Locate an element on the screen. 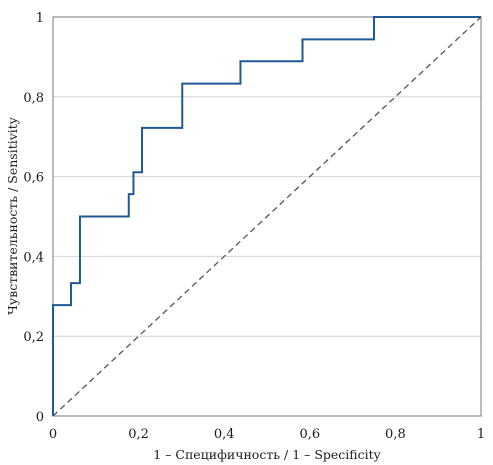 The width and height of the screenshot is (493, 465). y-tick-label-3: 0,6 is located at coordinates (33, 178).